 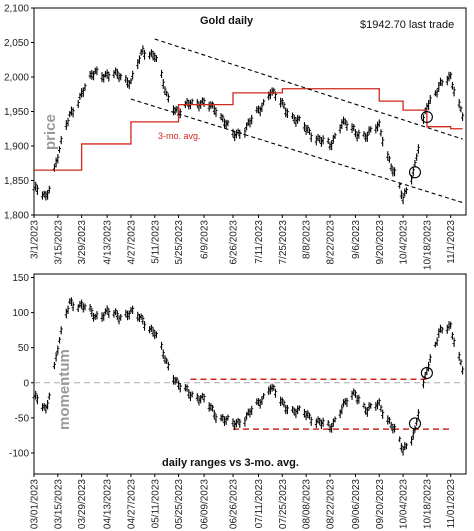 I want to click on y-tick-label: 1,800, so click(x=16, y=216).